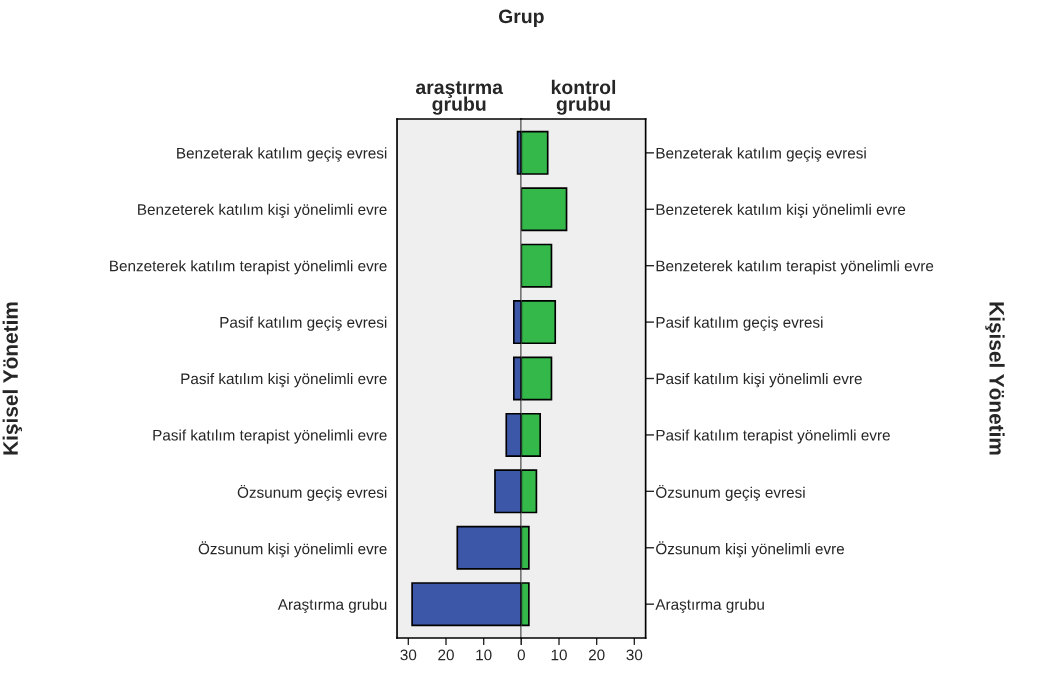  I want to click on chart-title: kontrol grubu, so click(583, 97).